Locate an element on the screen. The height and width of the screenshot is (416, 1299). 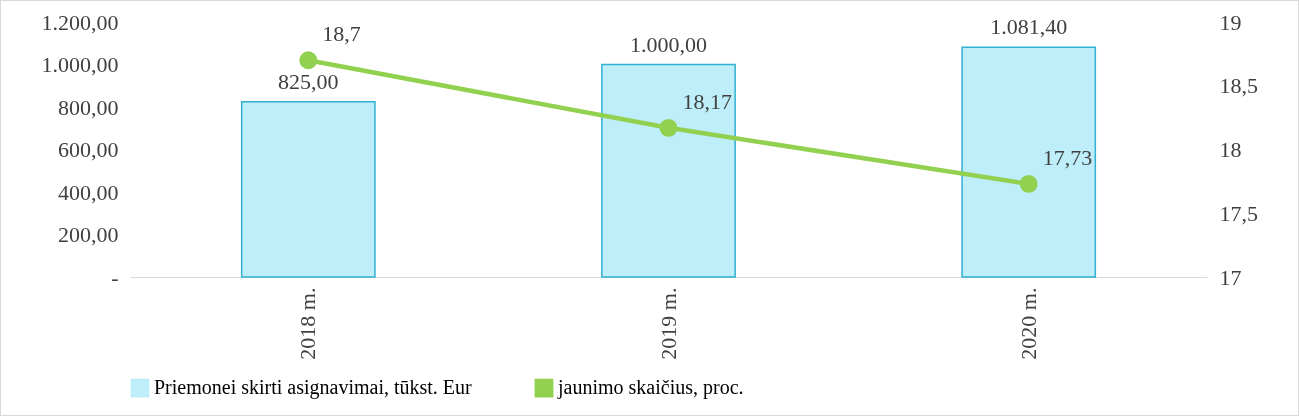
x-tick-label: 2019 m. is located at coordinates (668, 323).